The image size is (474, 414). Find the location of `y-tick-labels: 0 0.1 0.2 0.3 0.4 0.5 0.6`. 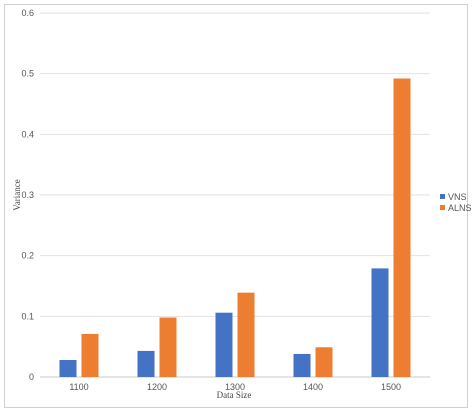

y-tick-labels: 0 0.1 0.2 0.3 0.4 0.5 0.6 is located at coordinates (27, 195).